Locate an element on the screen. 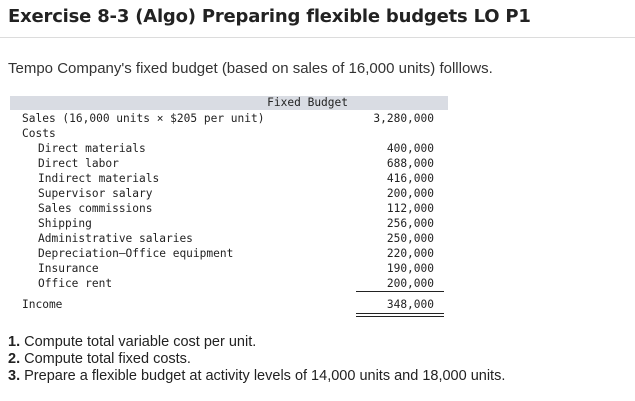  budget-header-bar is located at coordinates (229, 103).